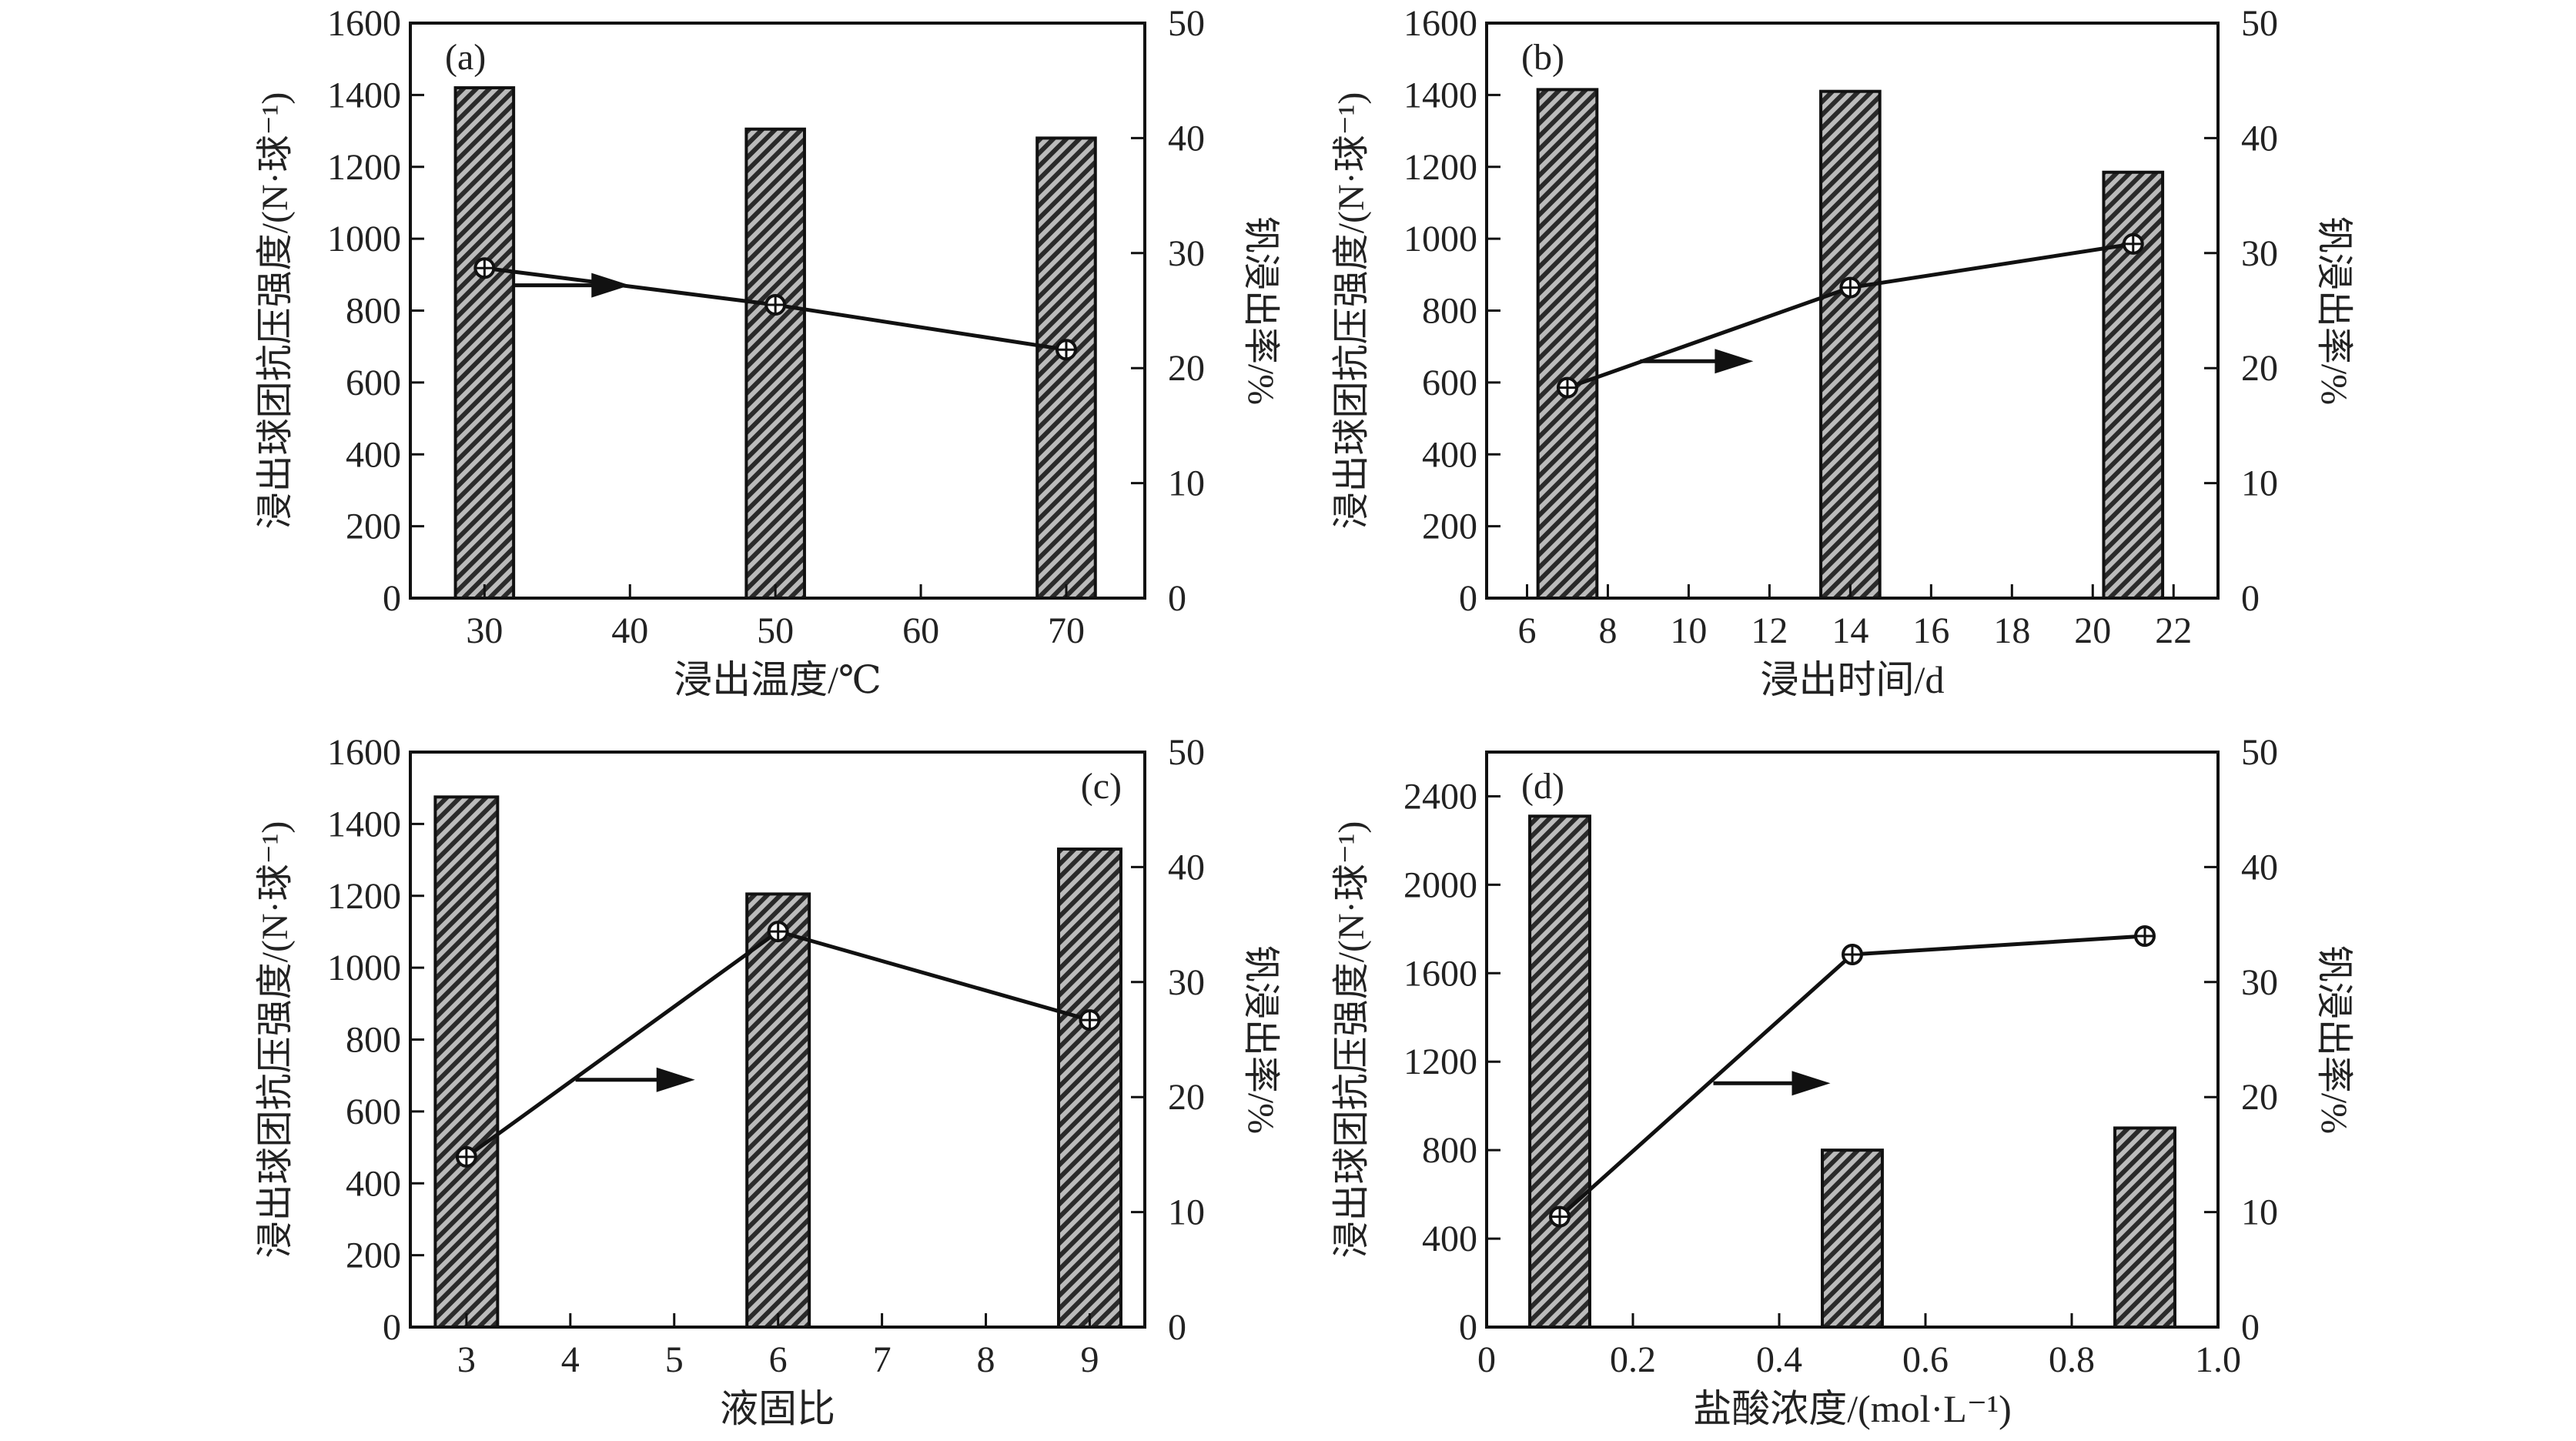 This screenshot has width=2576, height=1441. What do you see at coordinates (364, 824) in the screenshot?
I see `y-left-tick-label: 1400` at bounding box center [364, 824].